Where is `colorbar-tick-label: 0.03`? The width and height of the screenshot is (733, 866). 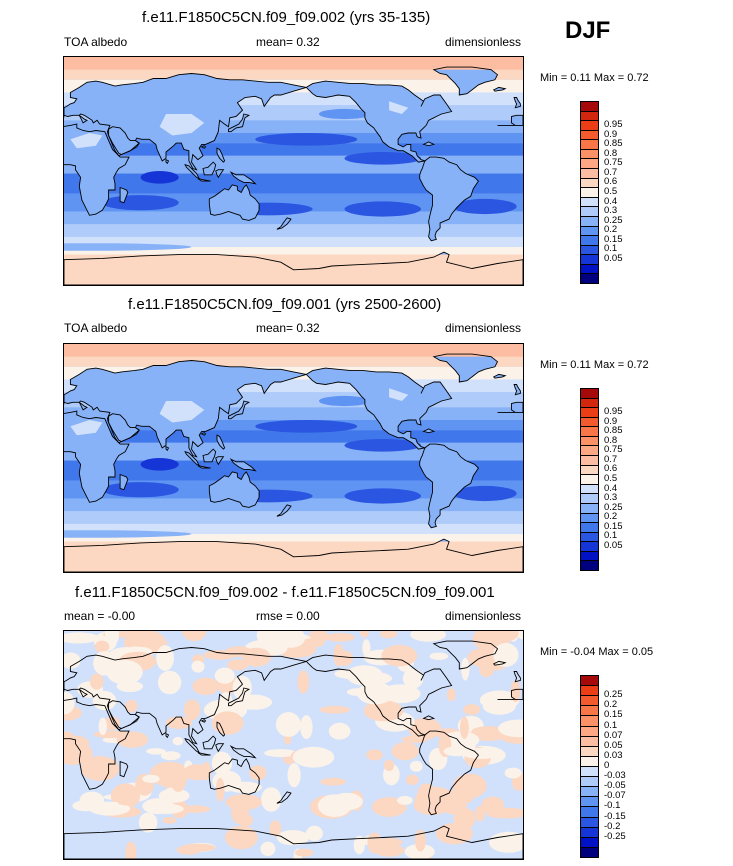 colorbar-tick-label: 0.03 is located at coordinates (613, 755).